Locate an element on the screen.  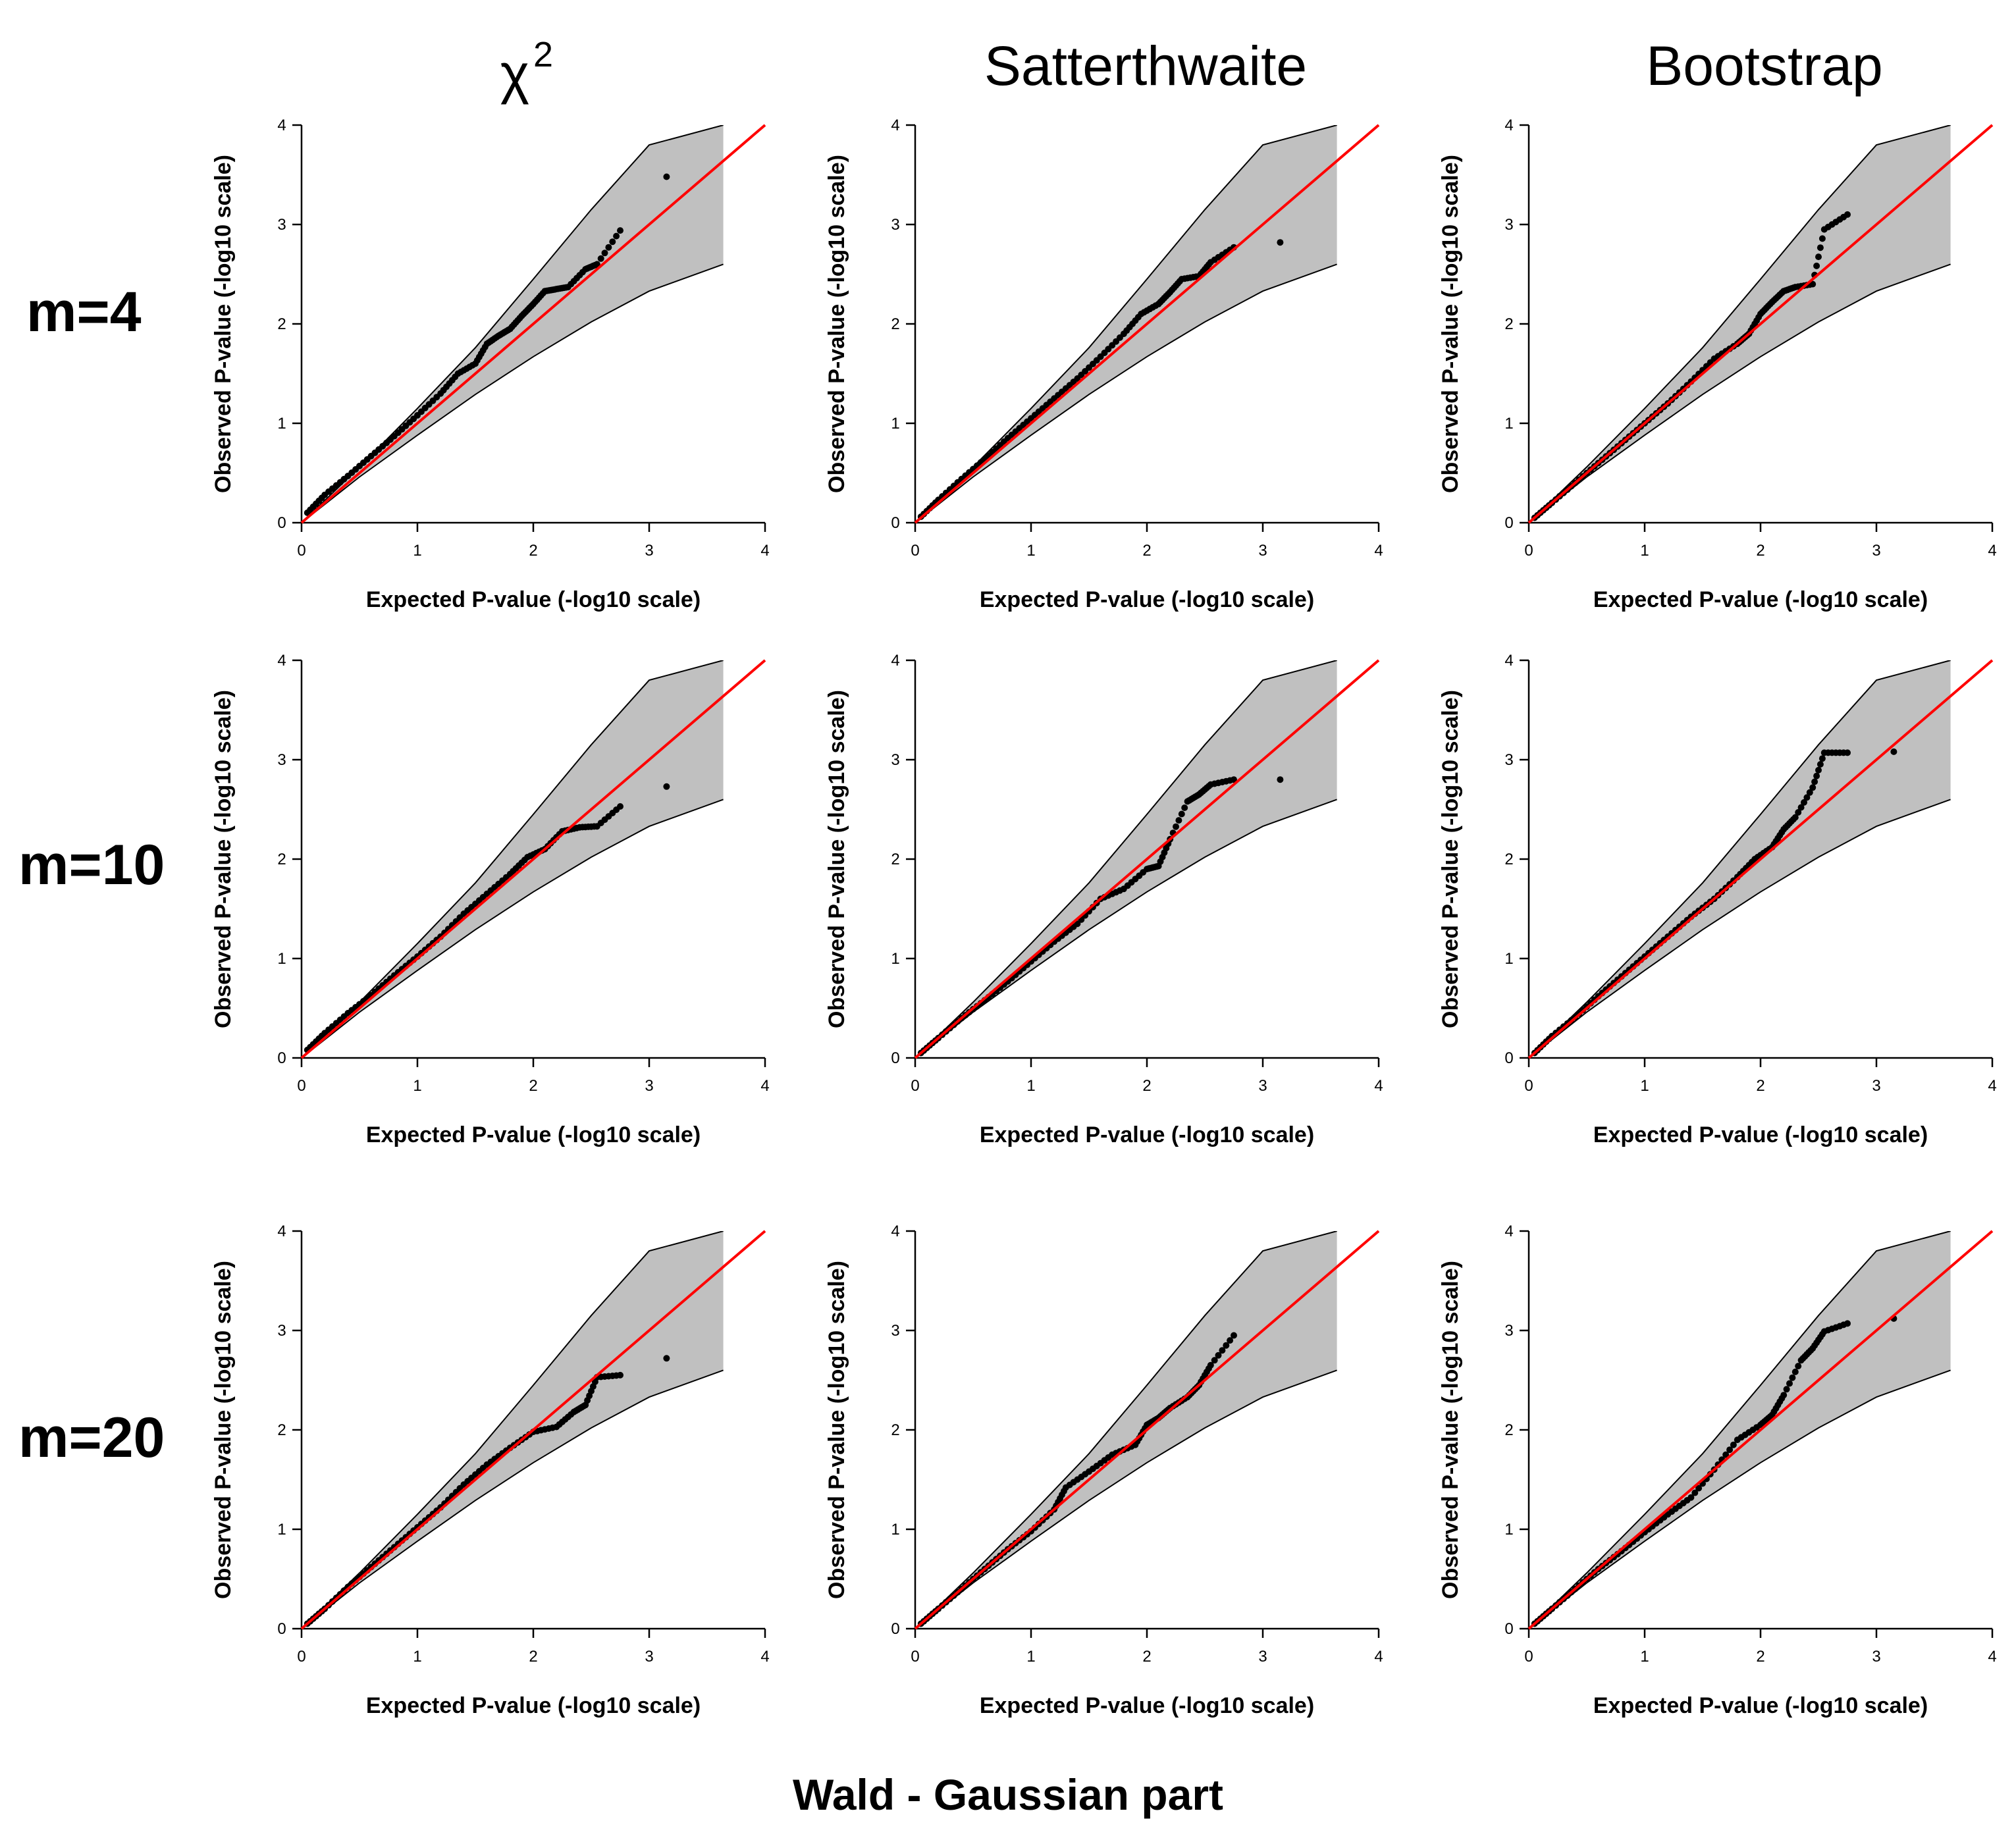
row-label-m10: m=10 is located at coordinates (91, 865).